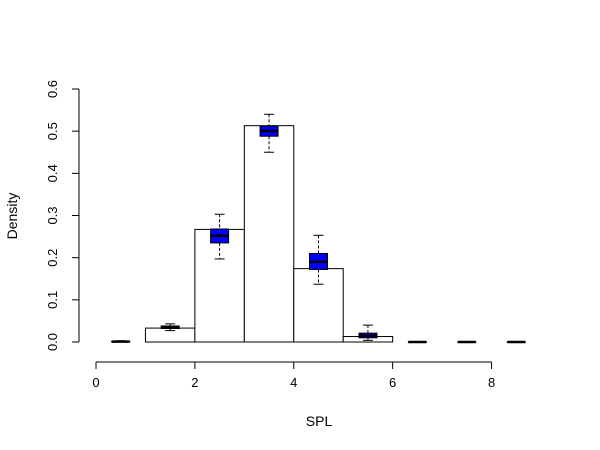 This screenshot has width=600, height=450. Describe the element at coordinates (52, 89) in the screenshot. I see `y-tick-label: 0.6` at that location.